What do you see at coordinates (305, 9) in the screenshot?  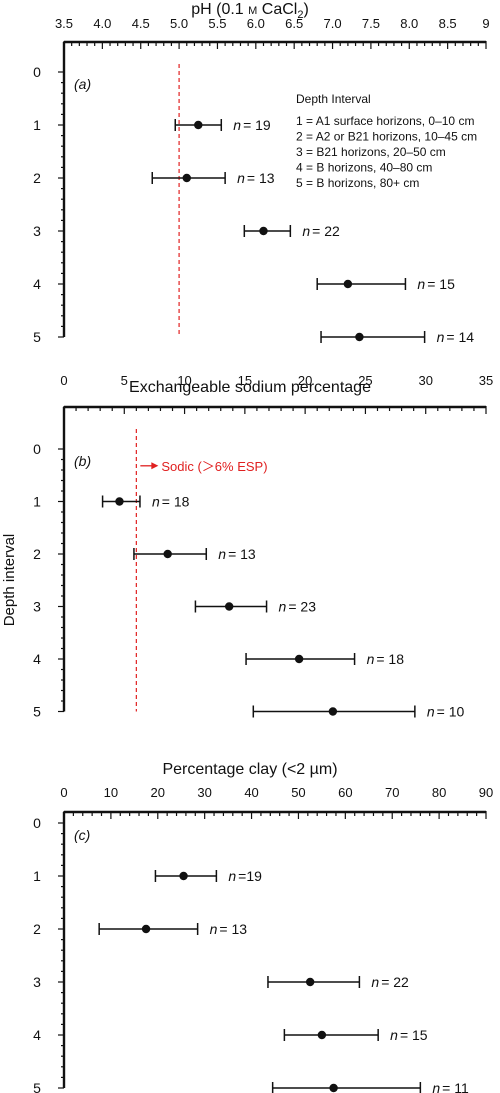 I see `title-part: )` at bounding box center [305, 9].